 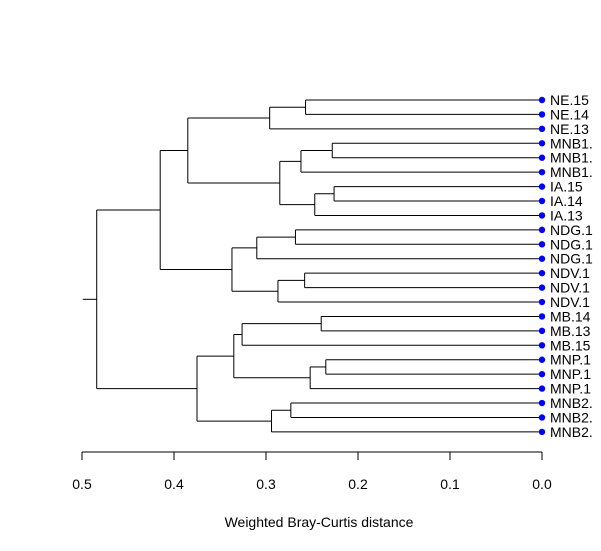 What do you see at coordinates (272, 356) in the screenshot?
I see `merge-node-n19` at bounding box center [272, 356].